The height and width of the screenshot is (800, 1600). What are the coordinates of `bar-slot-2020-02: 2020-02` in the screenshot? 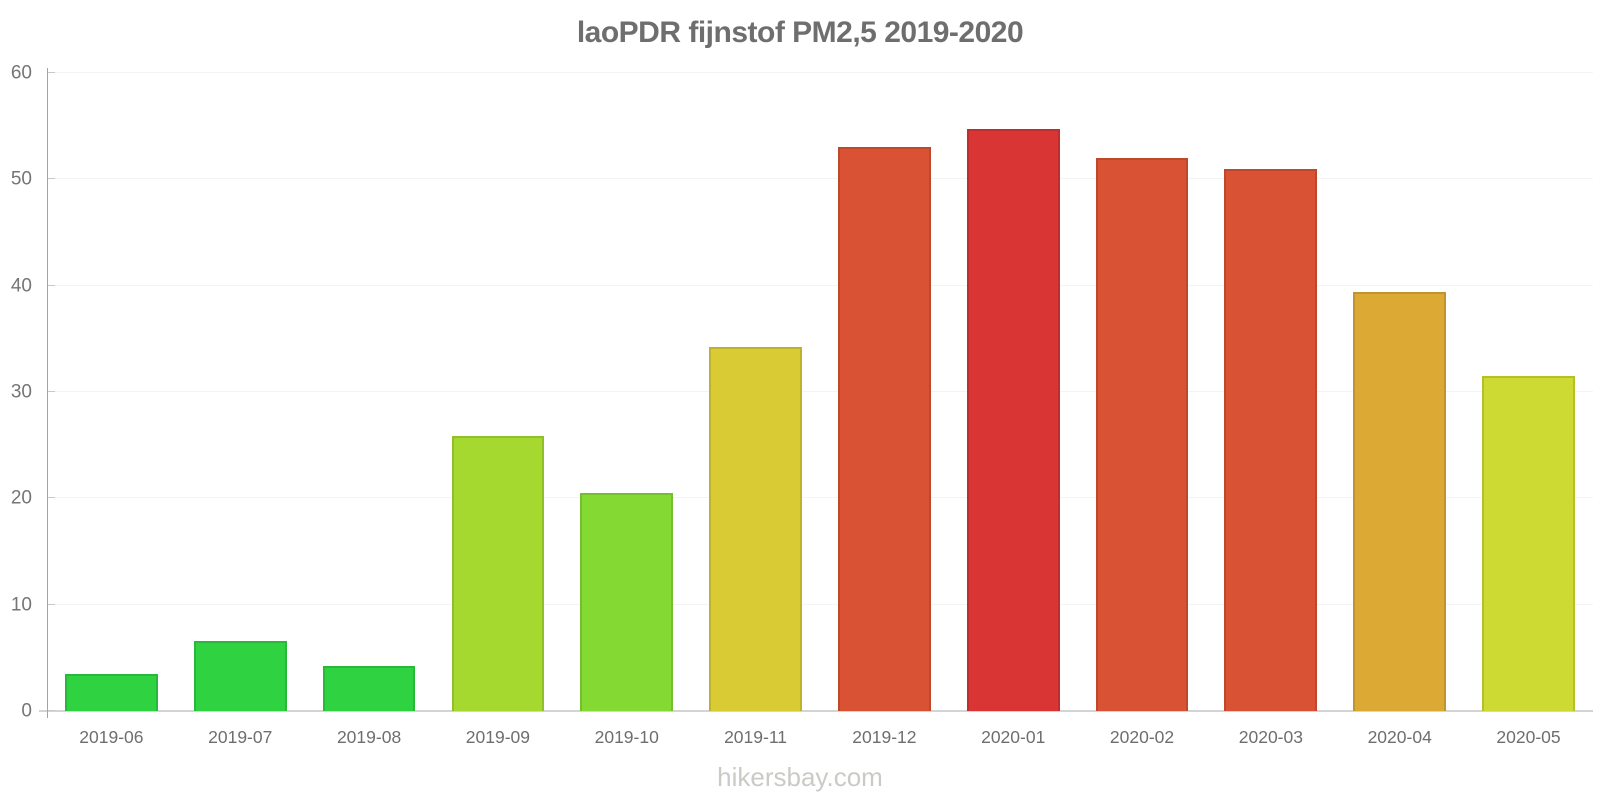 It's located at (1142, 410).